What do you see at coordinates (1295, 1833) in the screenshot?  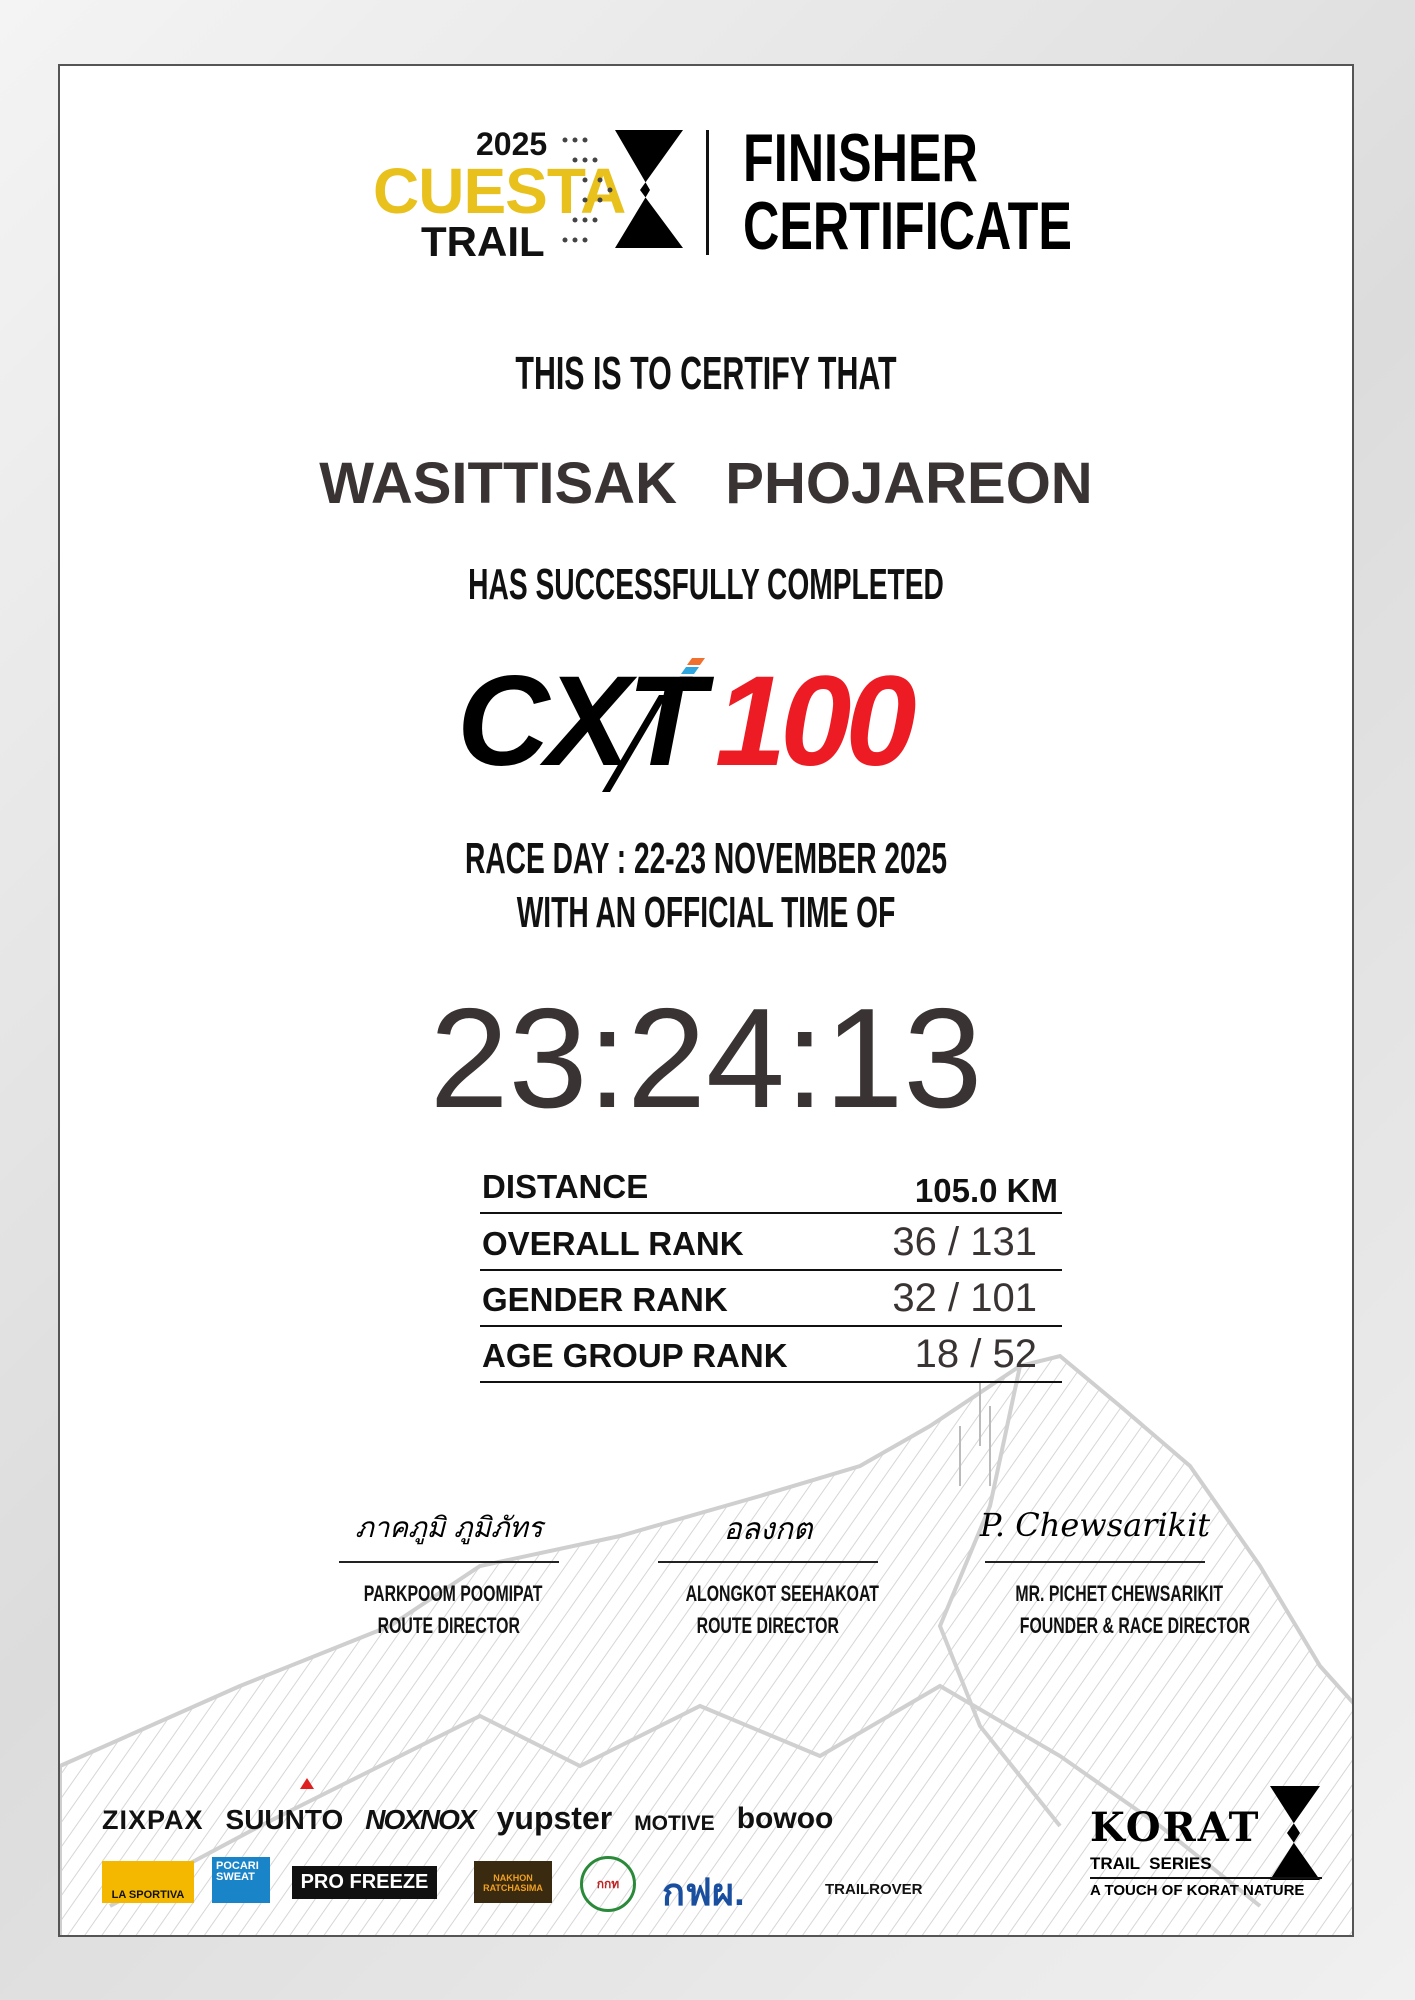 I see `korat-x-icon` at bounding box center [1295, 1833].